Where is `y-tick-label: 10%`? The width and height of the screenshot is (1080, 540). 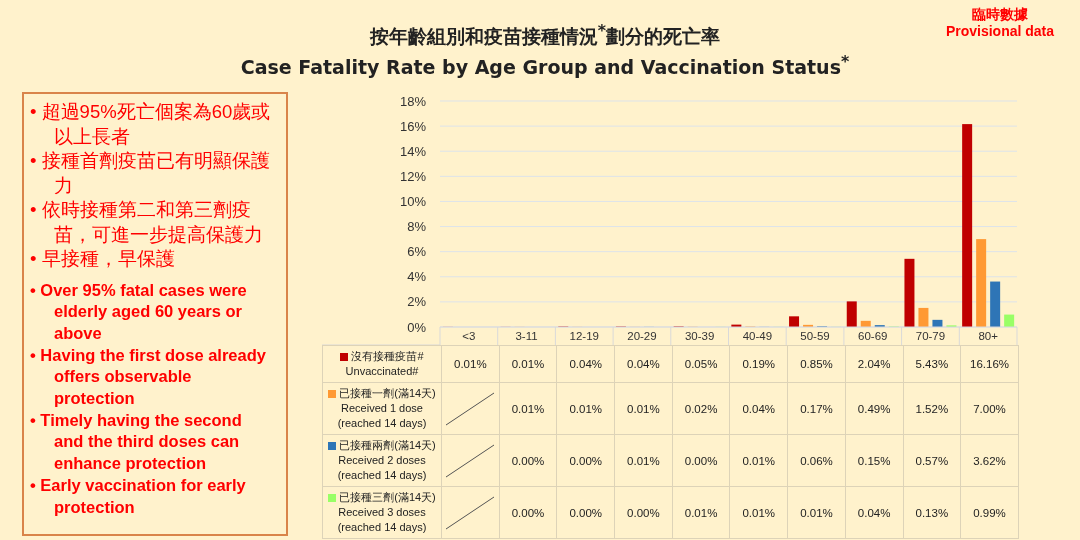 y-tick-label: 10% is located at coordinates (413, 201).